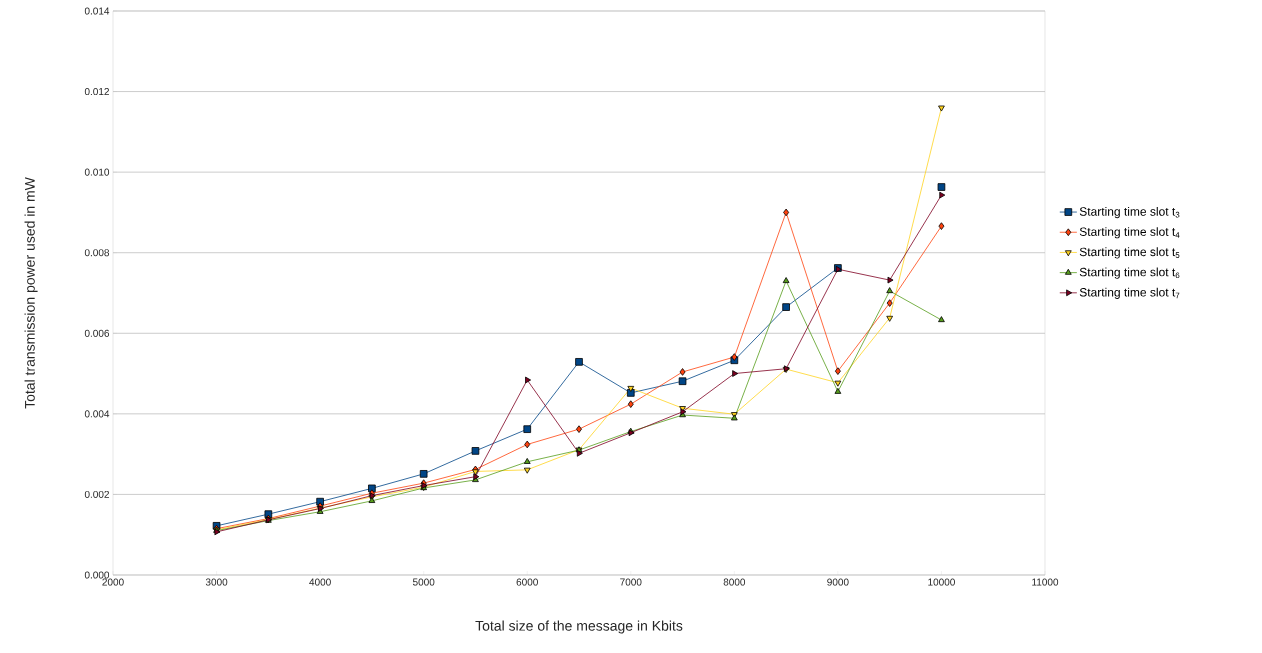 The width and height of the screenshot is (1262, 653). I want to click on y-tick-label: 0.006, so click(97, 333).